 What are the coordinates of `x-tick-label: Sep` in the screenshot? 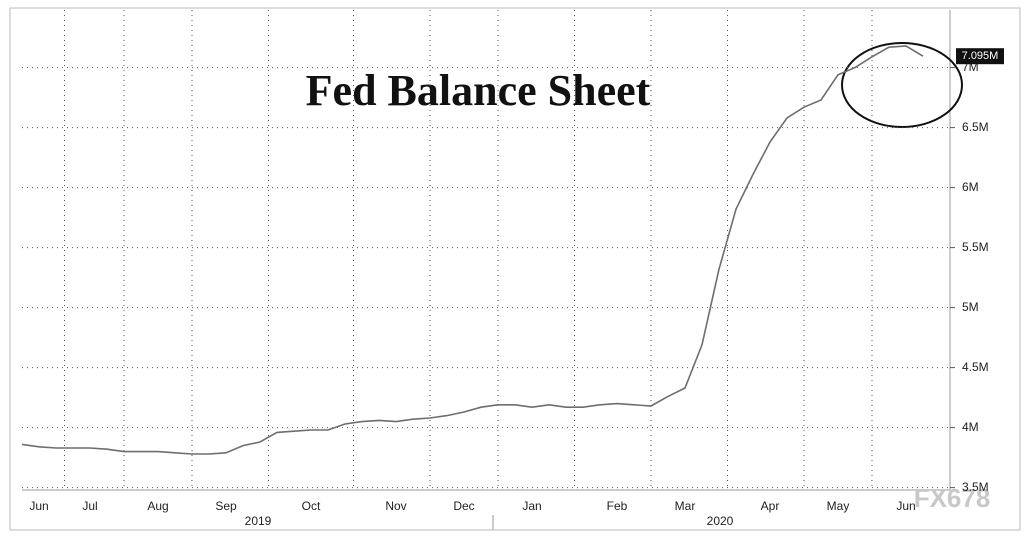 It's located at (226, 506).